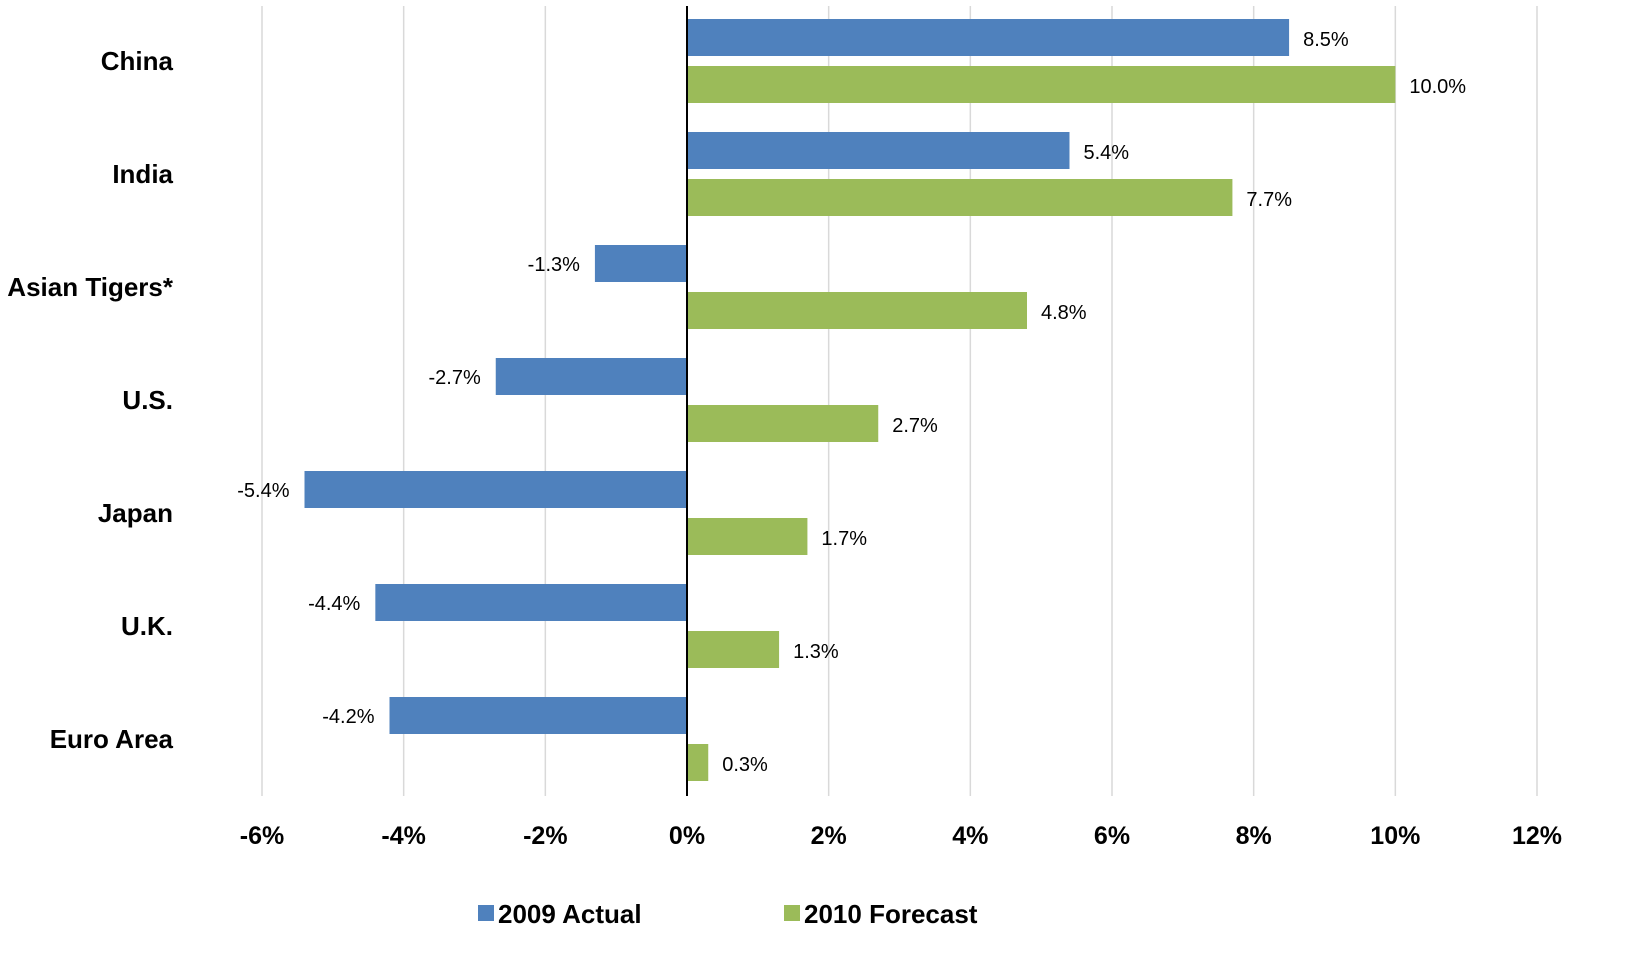 This screenshot has width=1629, height=966. Describe the element at coordinates (844, 539) in the screenshot. I see `data-label: 1.7%` at that location.